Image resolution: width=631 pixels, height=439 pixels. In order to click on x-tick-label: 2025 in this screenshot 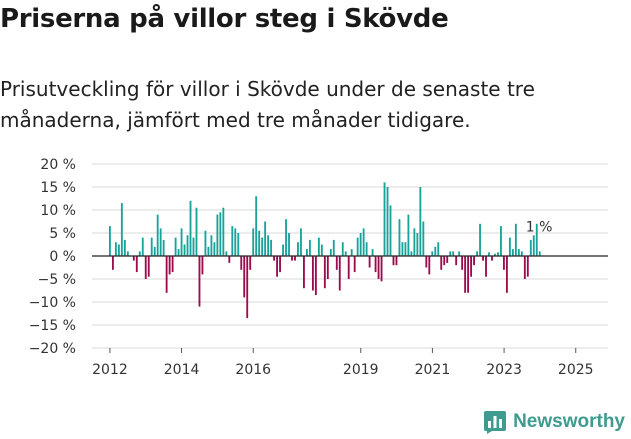, I will do `click(576, 370)`.